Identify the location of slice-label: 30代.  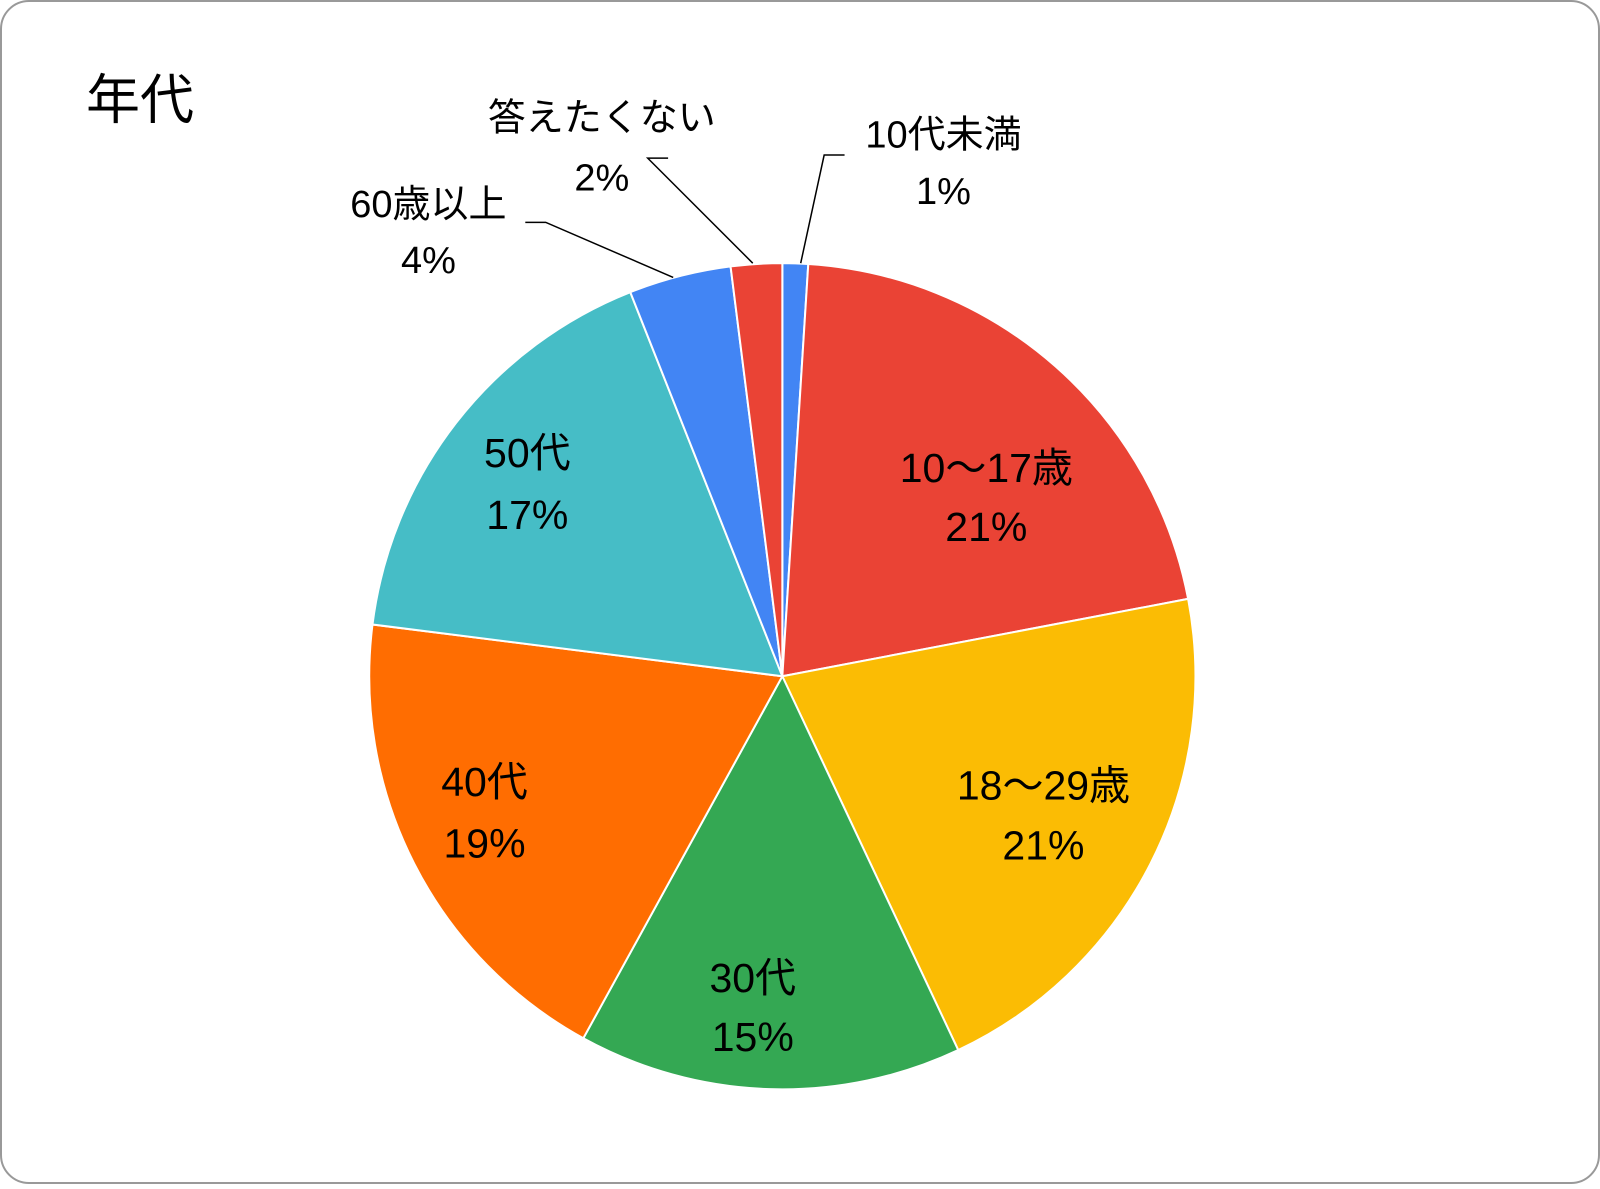
(752, 978).